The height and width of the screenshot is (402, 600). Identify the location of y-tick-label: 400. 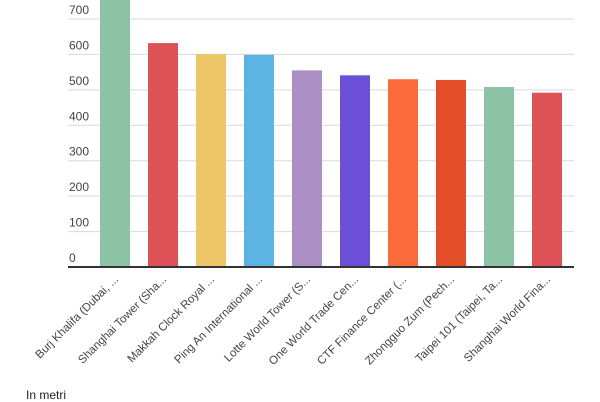
(79, 116).